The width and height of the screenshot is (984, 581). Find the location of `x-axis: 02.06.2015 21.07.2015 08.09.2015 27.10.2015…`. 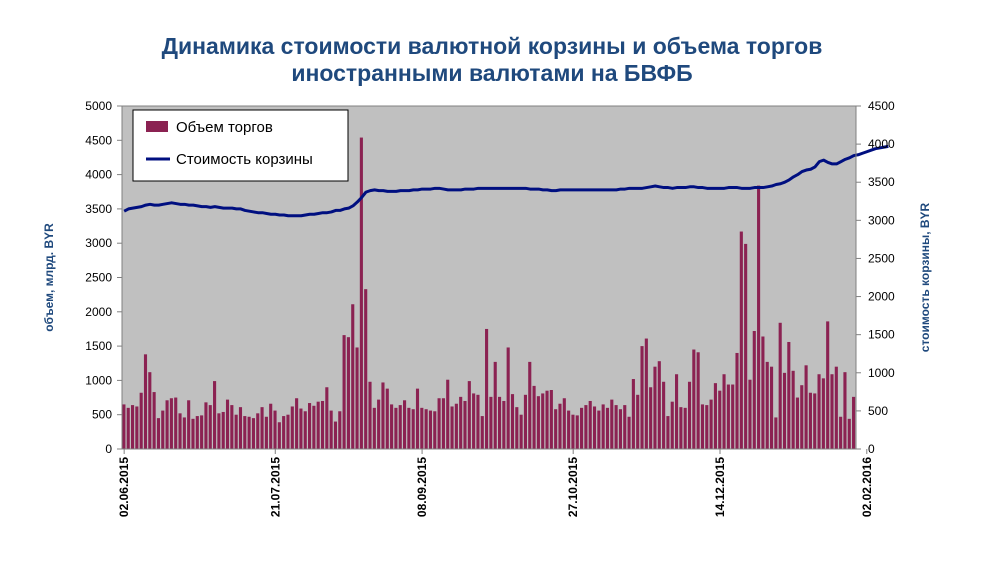

x-axis: 02.06.2015 21.07.2015 08.09.2015 27.10.2015… is located at coordinates (495, 482).